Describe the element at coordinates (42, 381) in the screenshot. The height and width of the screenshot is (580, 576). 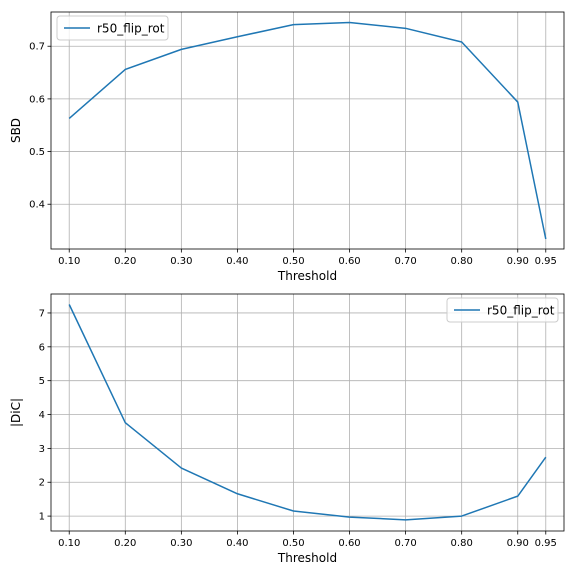
I see `y-tick-label: 5` at that location.